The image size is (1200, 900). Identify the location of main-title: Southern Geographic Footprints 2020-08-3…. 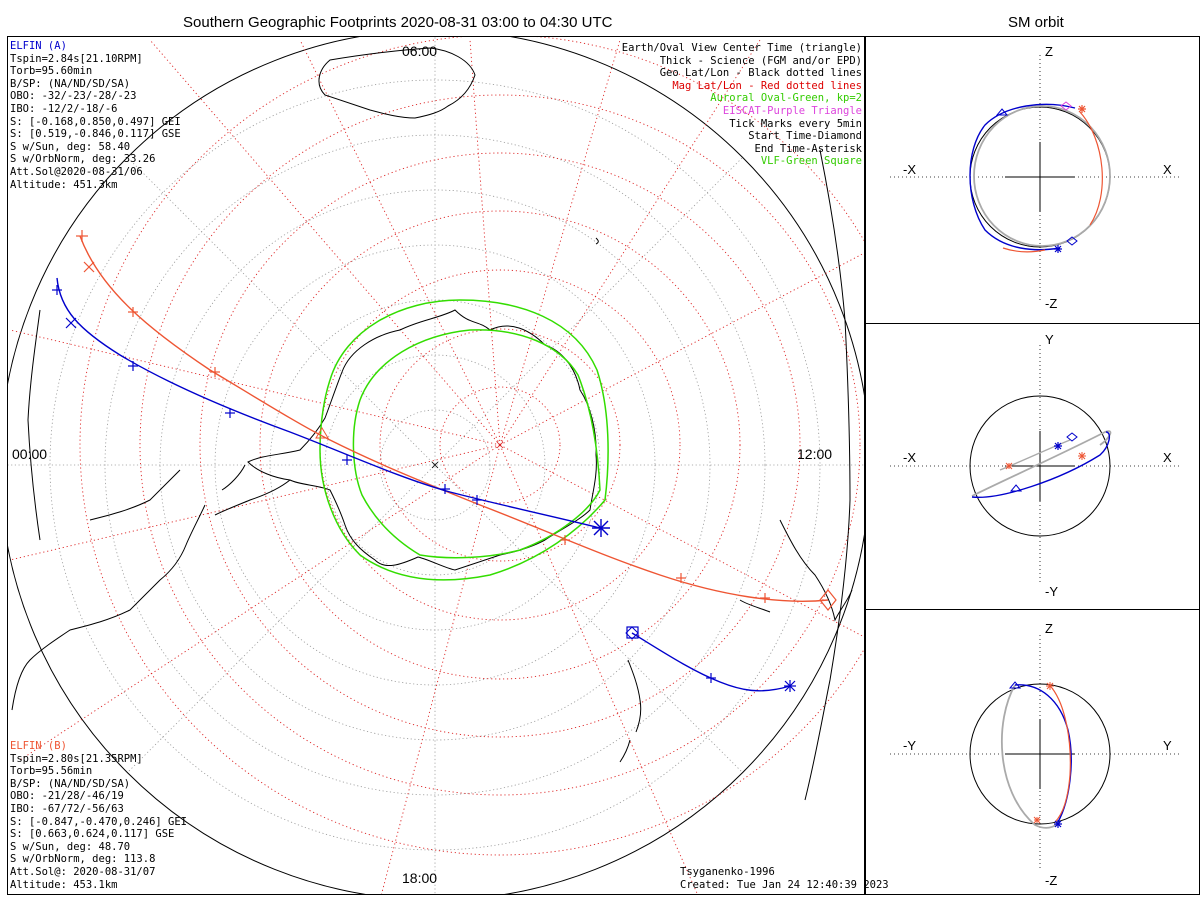
(398, 22).